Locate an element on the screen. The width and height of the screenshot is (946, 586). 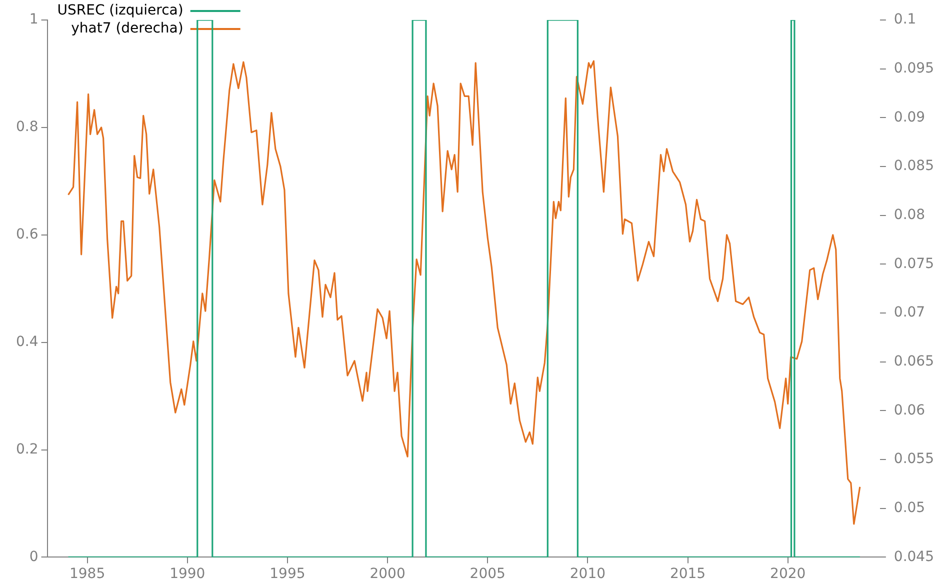
x-tick-label: 2020 is located at coordinates (788, 574).